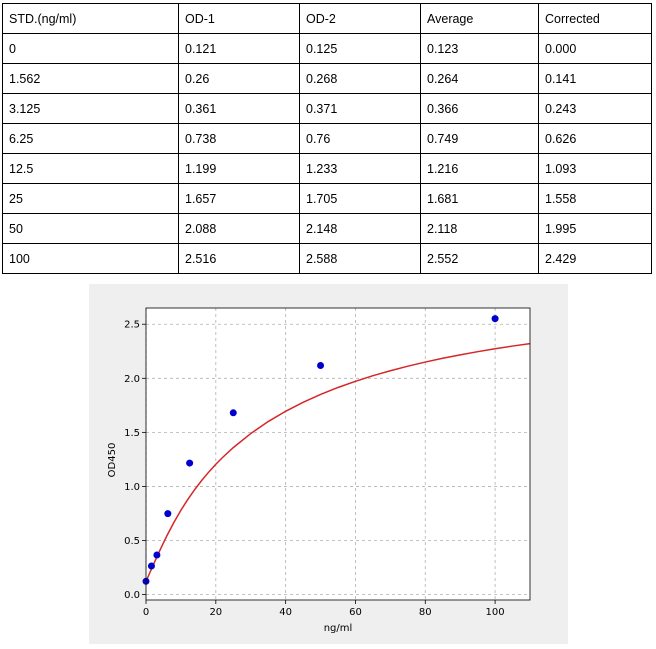 This screenshot has width=656, height=649. What do you see at coordinates (479, 18) in the screenshot?
I see `header-average: Average` at bounding box center [479, 18].